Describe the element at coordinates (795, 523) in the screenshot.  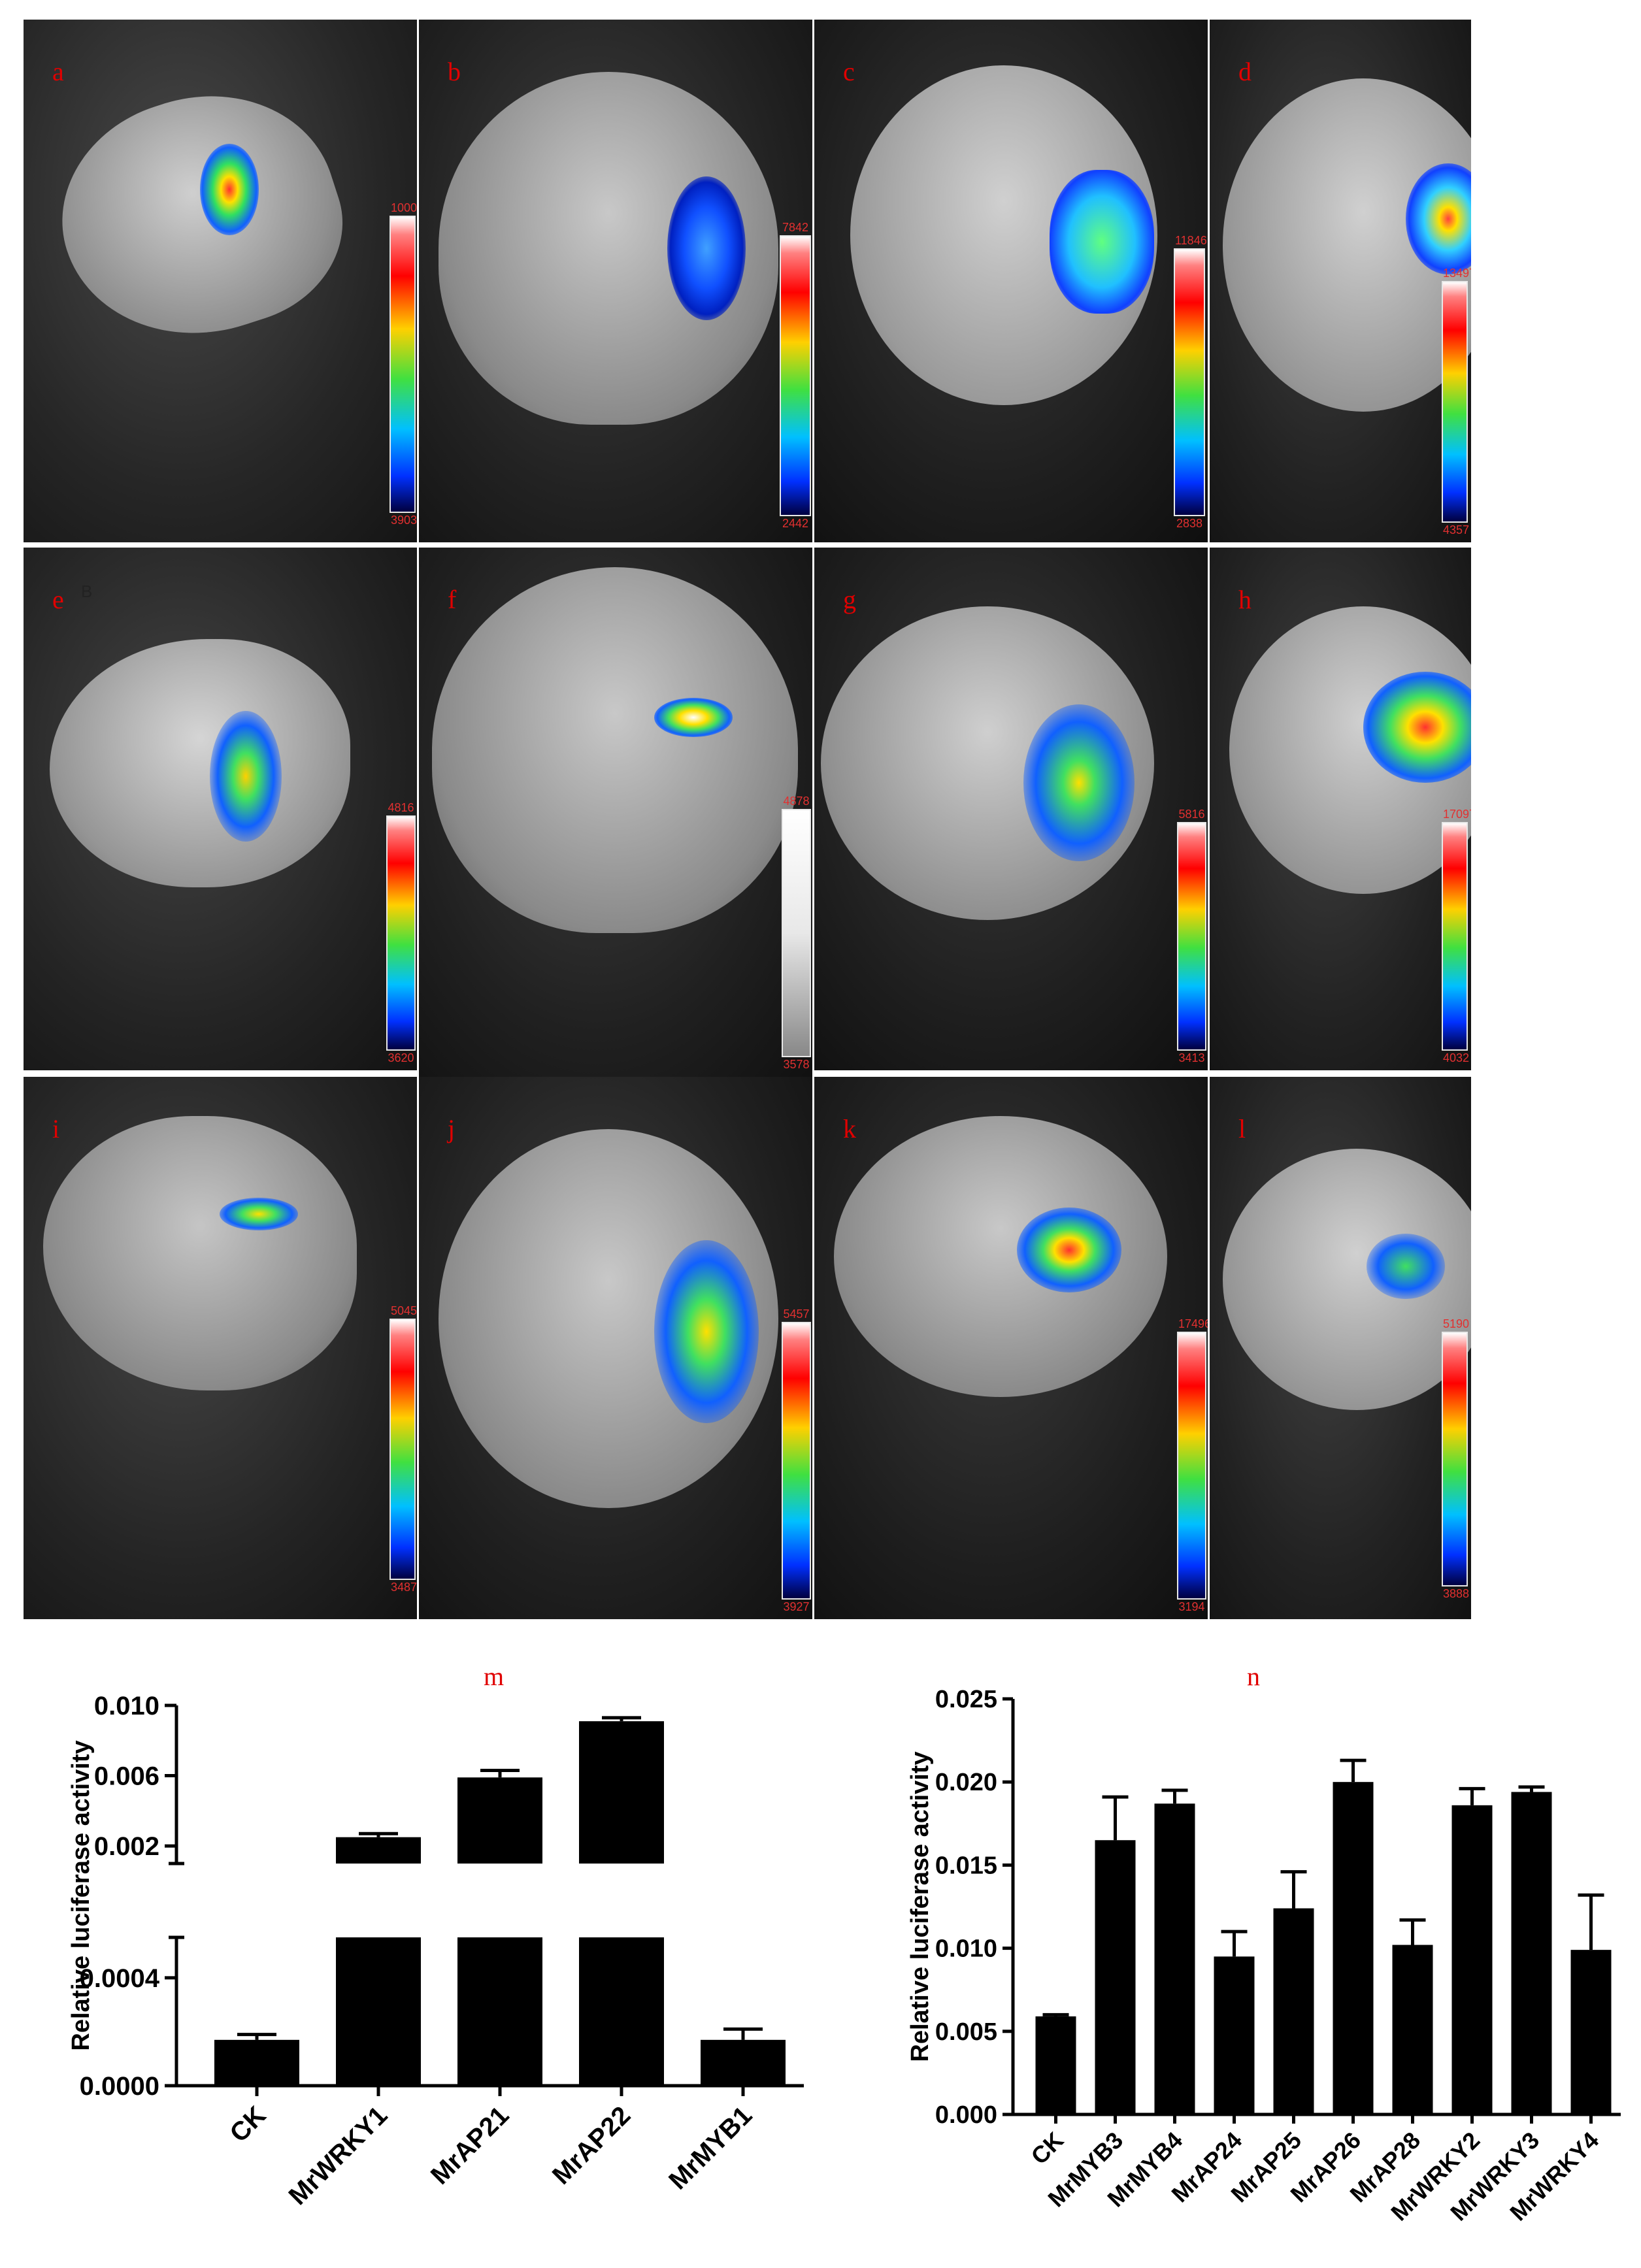
I see `color-scale-min: 2442` at that location.